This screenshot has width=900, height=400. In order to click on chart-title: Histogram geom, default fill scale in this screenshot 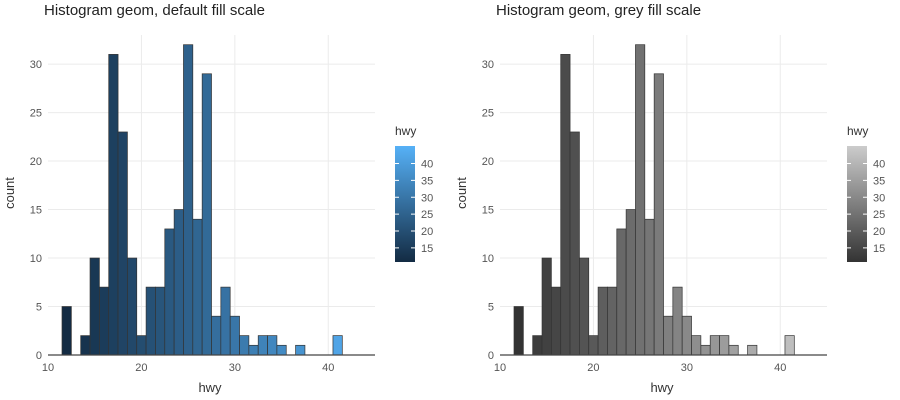, I will do `click(154, 10)`.